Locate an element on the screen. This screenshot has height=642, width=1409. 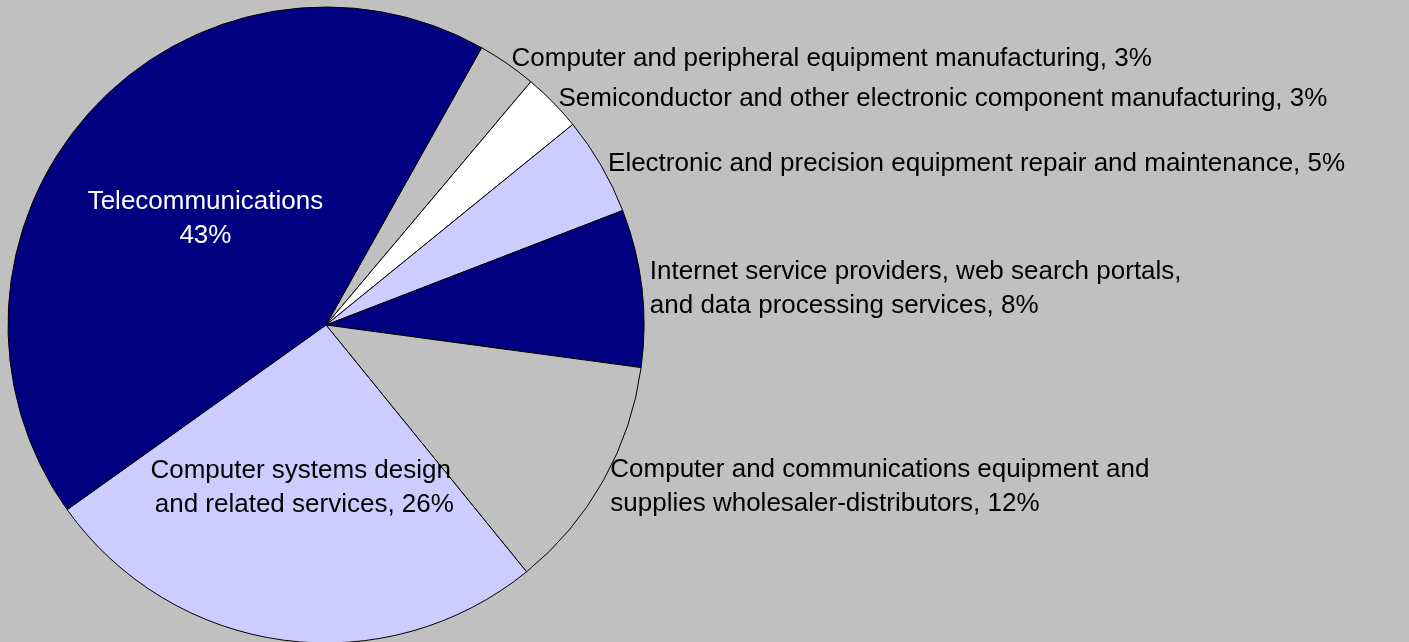
slice-label: Semiconductor and other electronic component manufacturing, 3% is located at coordinates (943, 96).